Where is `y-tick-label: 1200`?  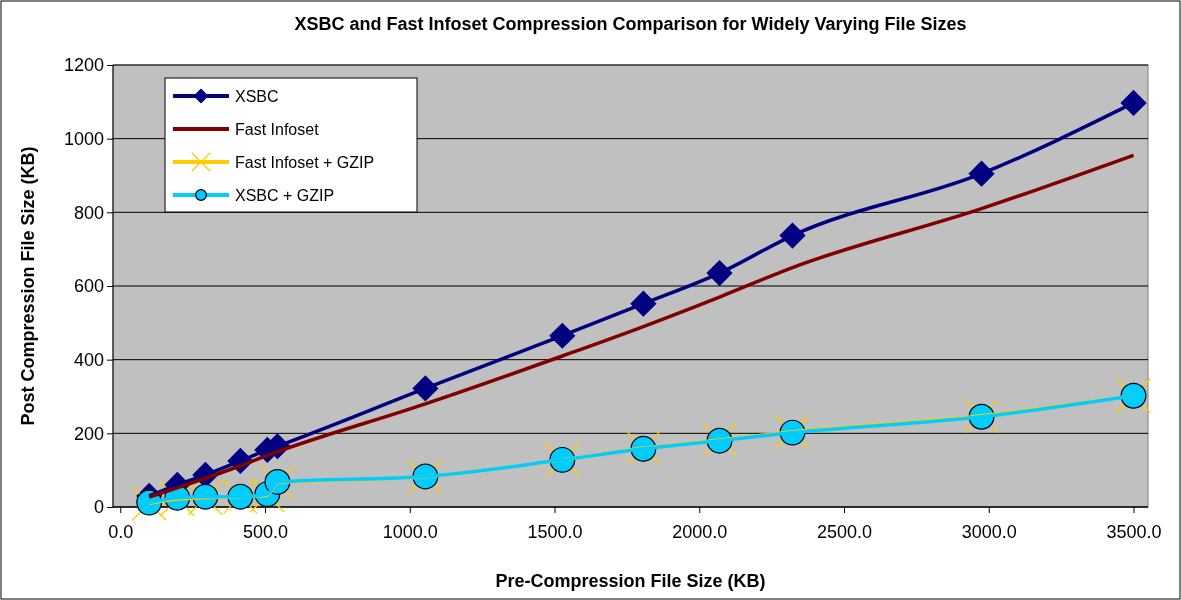 y-tick-label: 1200 is located at coordinates (83, 65).